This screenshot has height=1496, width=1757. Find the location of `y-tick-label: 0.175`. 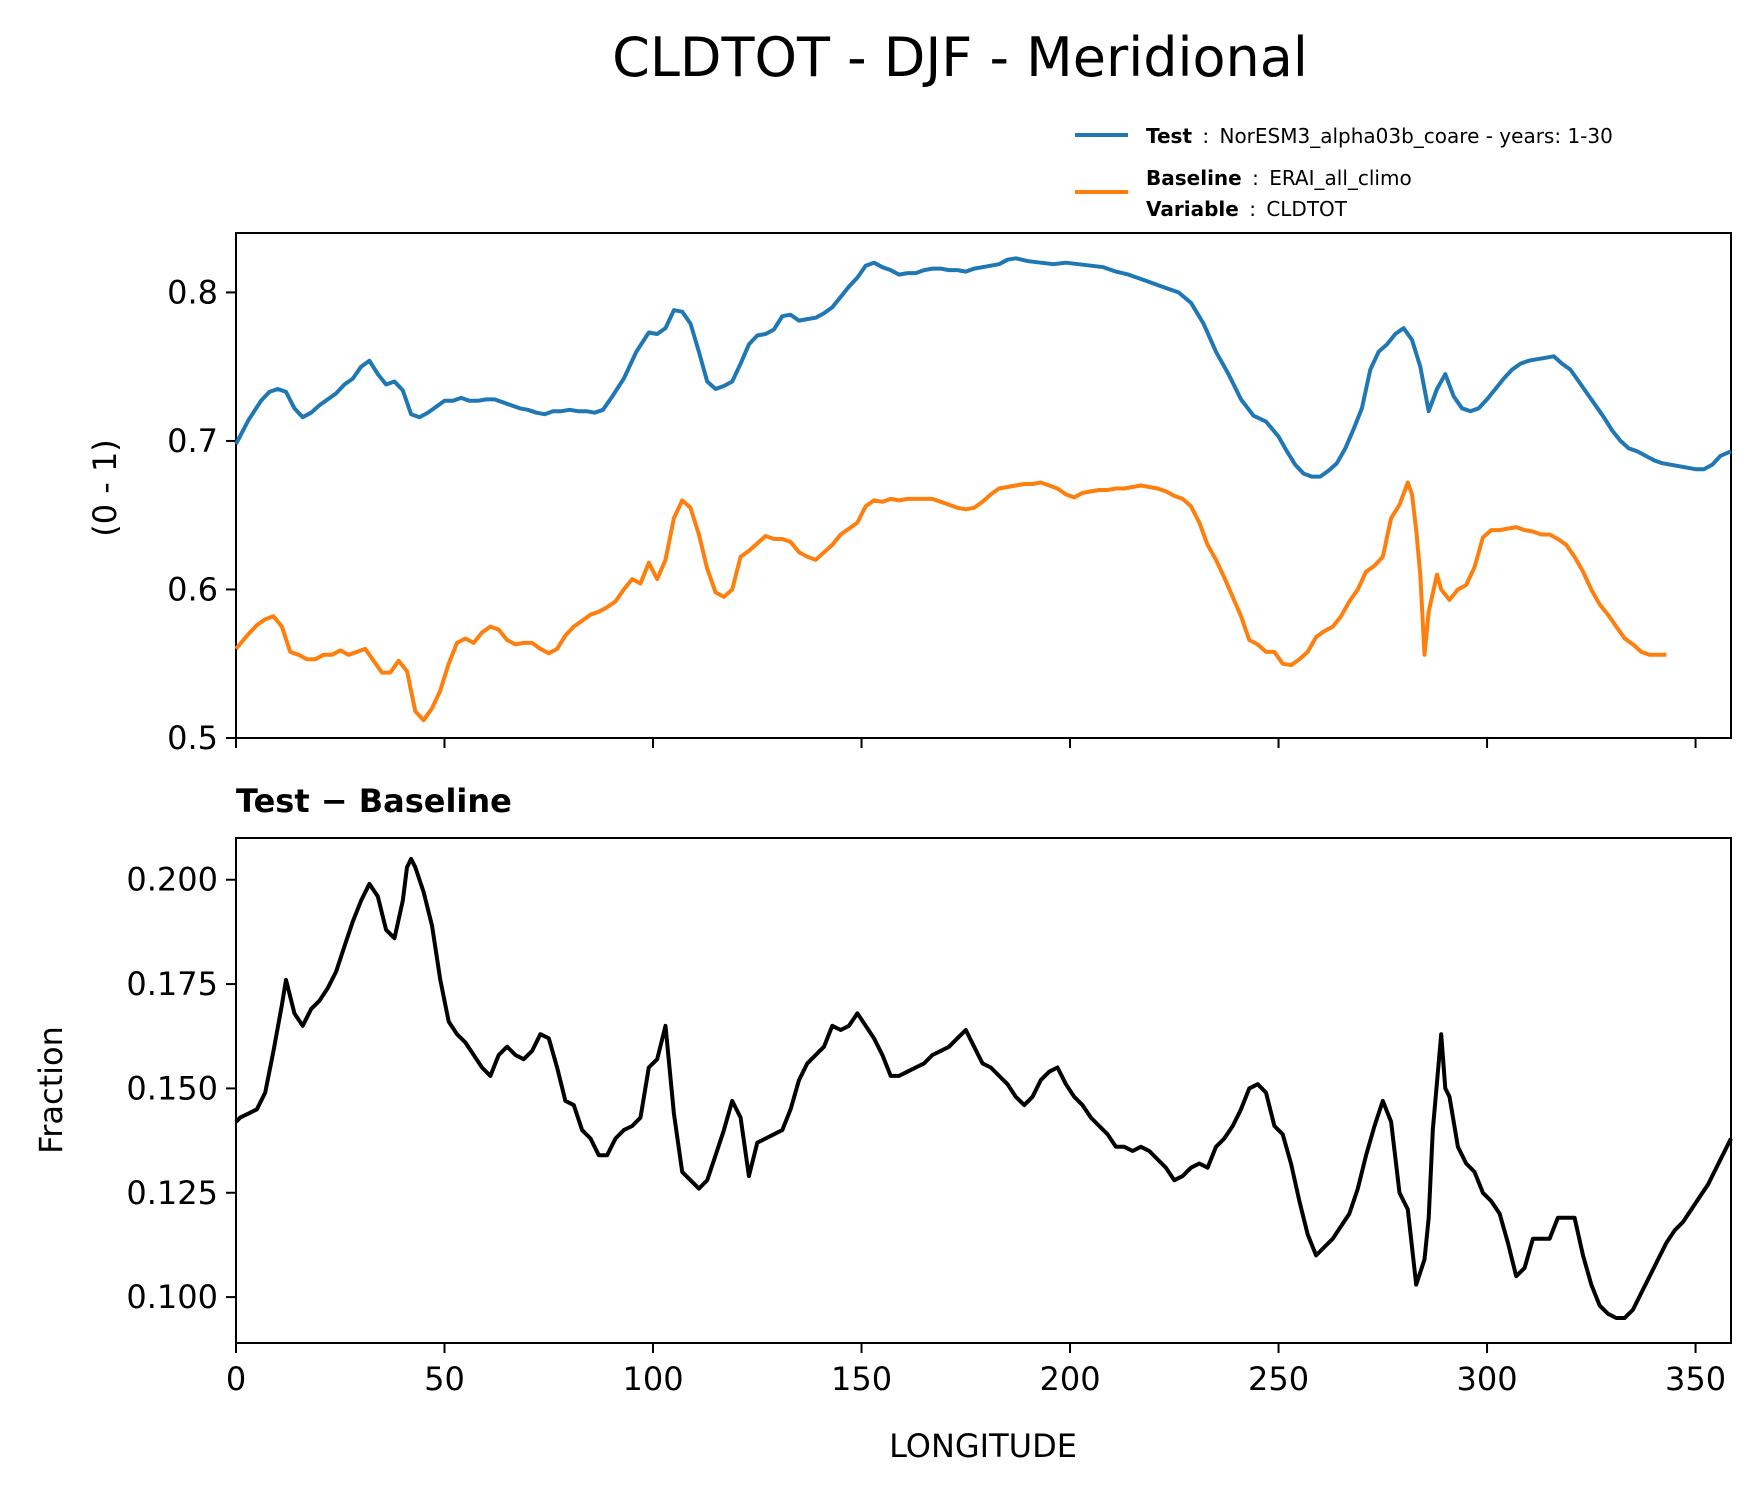

y-tick-label: 0.175 is located at coordinates (172, 984).